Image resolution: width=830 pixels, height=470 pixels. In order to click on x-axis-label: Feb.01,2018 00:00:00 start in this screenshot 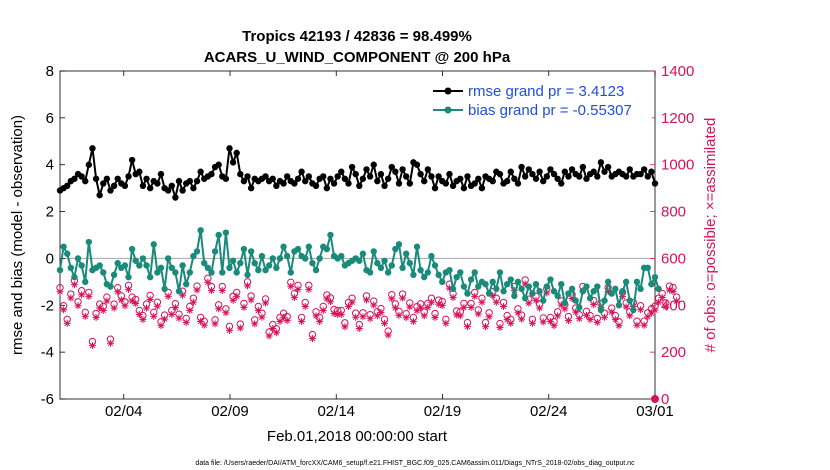, I will do `click(357, 436)`.